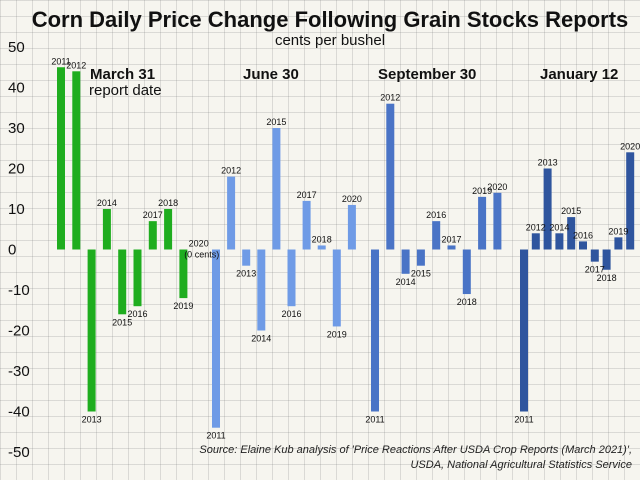  I want to click on y-tick-label: 0, so click(12, 250).